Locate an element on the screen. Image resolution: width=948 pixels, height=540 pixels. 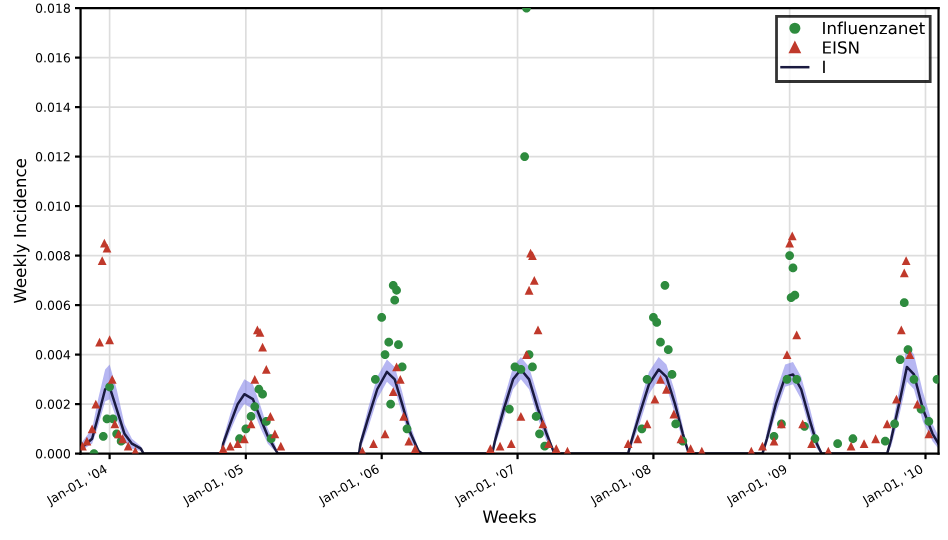
legend-label: Influenzanet is located at coordinates (874, 28).